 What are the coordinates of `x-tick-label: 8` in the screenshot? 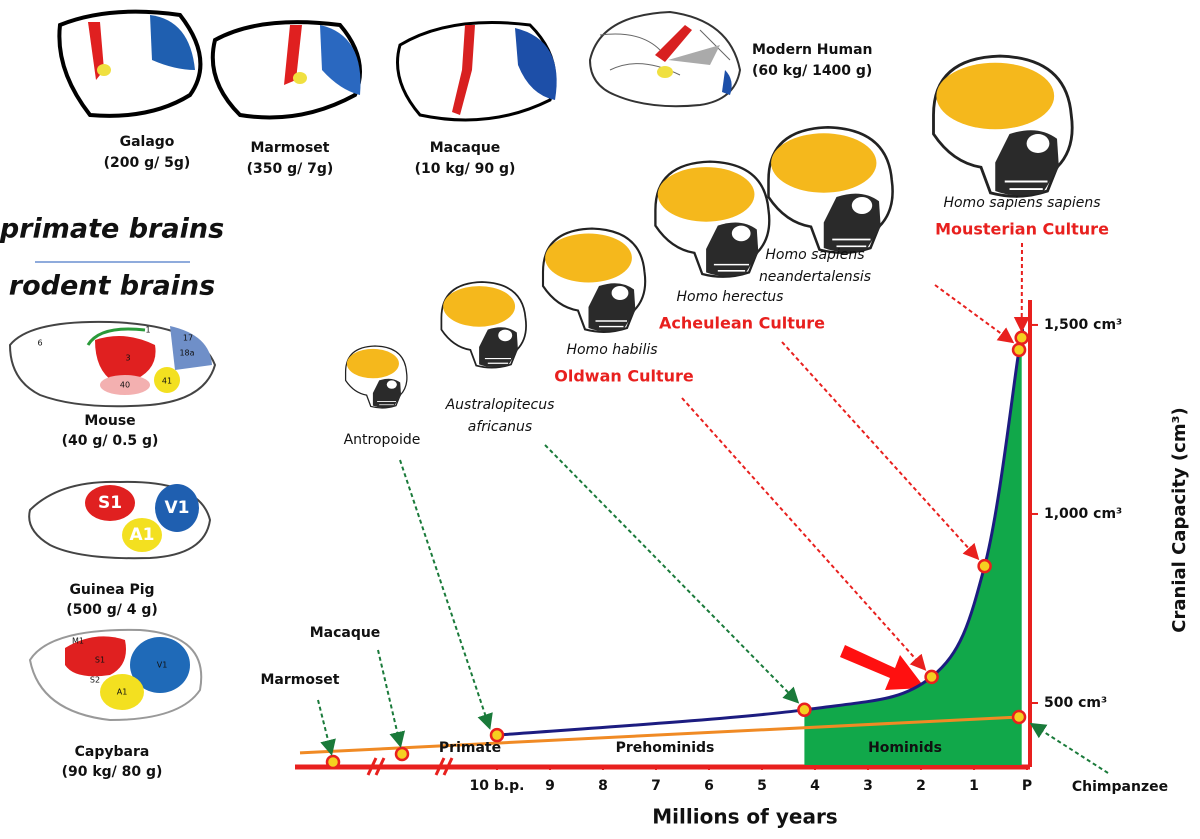 It's located at (603, 786).